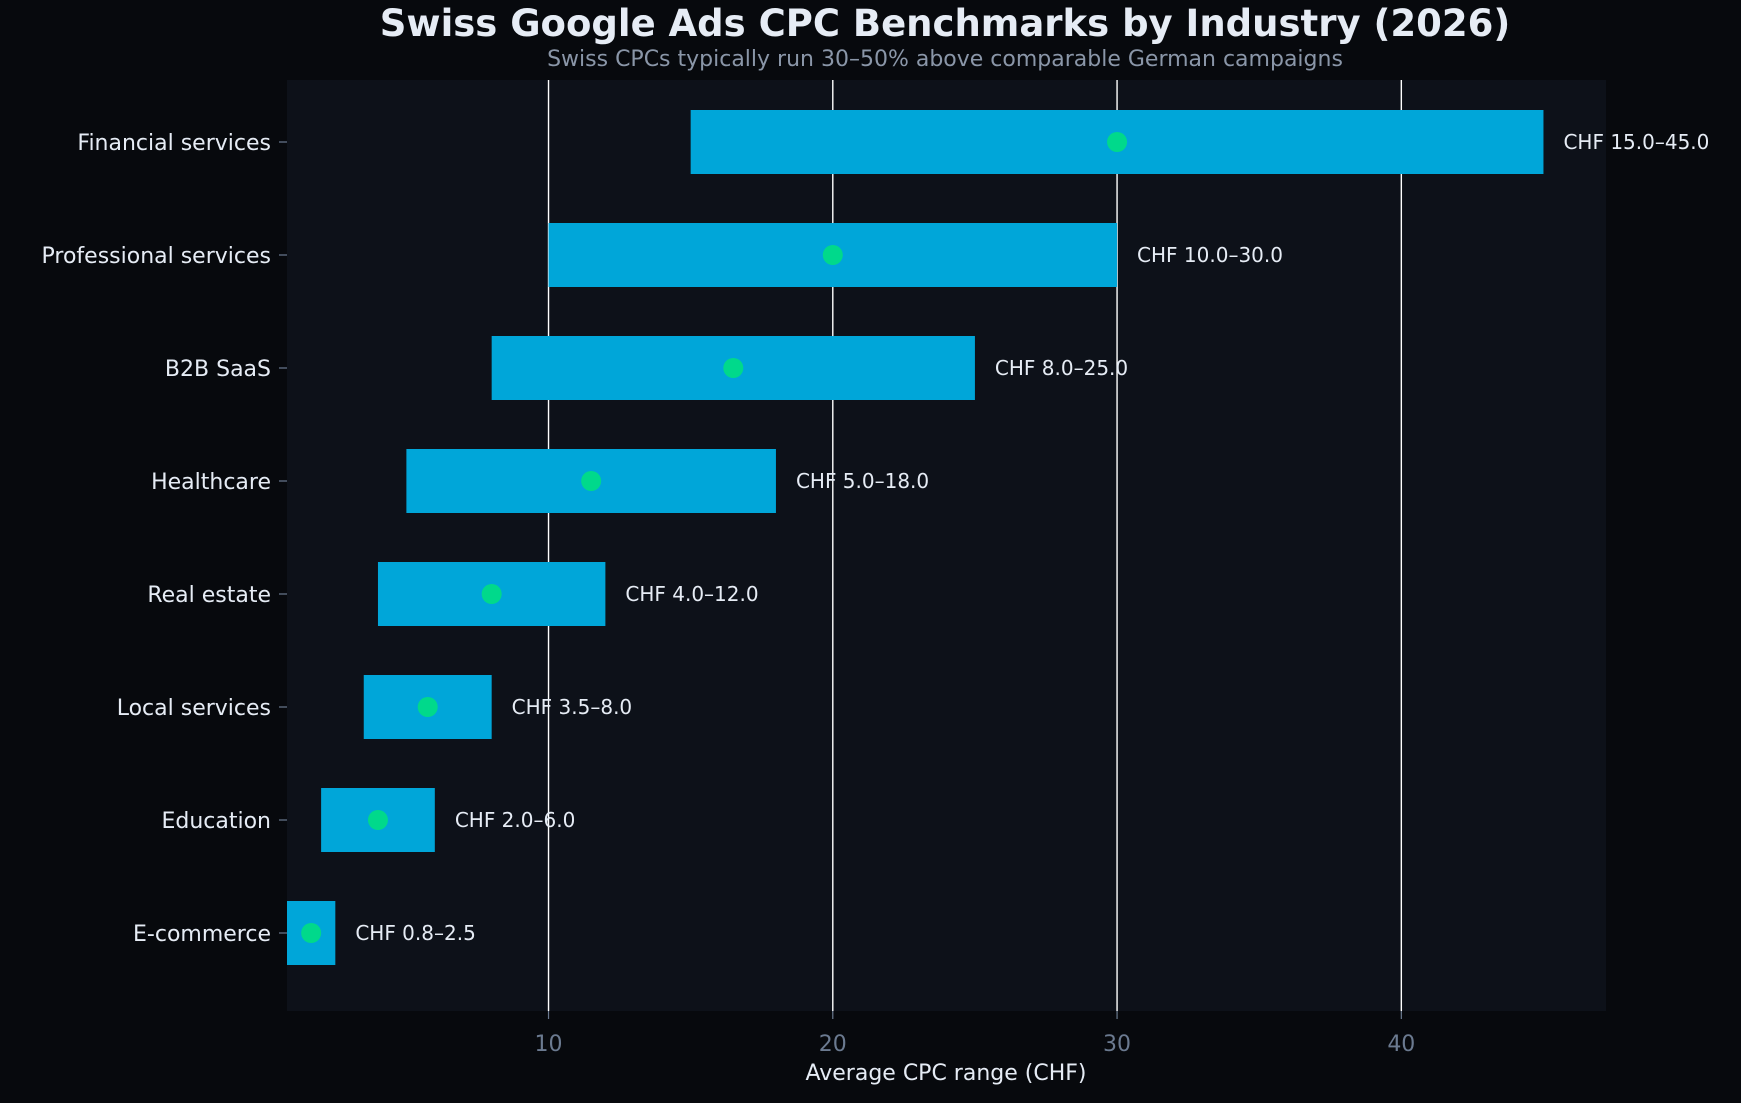  I want to click on range-label: CHF 3.5–8.0, so click(572, 707).